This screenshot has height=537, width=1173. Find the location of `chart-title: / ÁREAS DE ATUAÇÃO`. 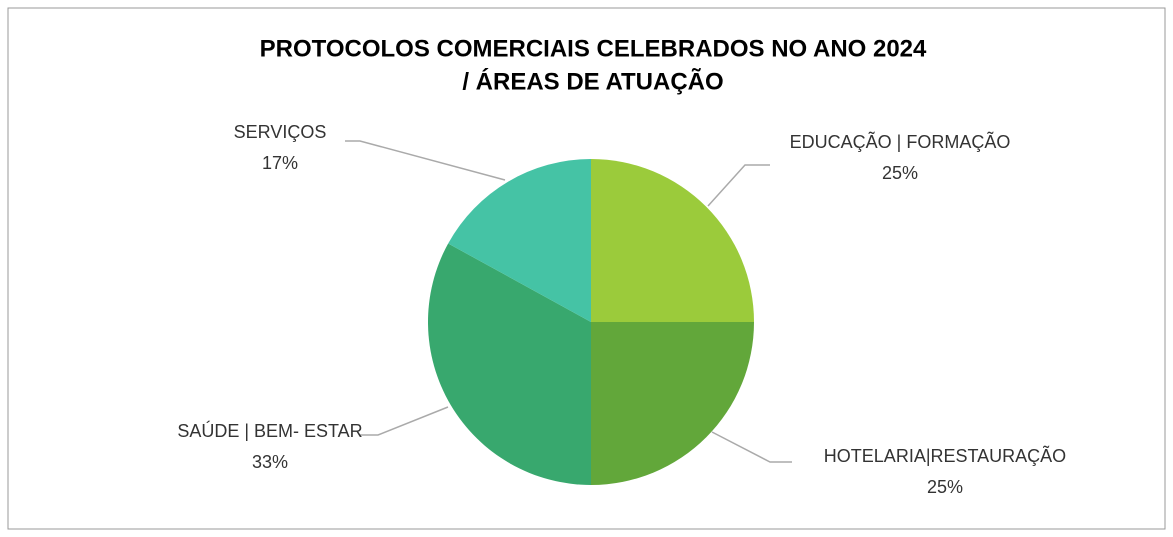

chart-title: / ÁREAS DE ATUAÇÃO is located at coordinates (592, 81).